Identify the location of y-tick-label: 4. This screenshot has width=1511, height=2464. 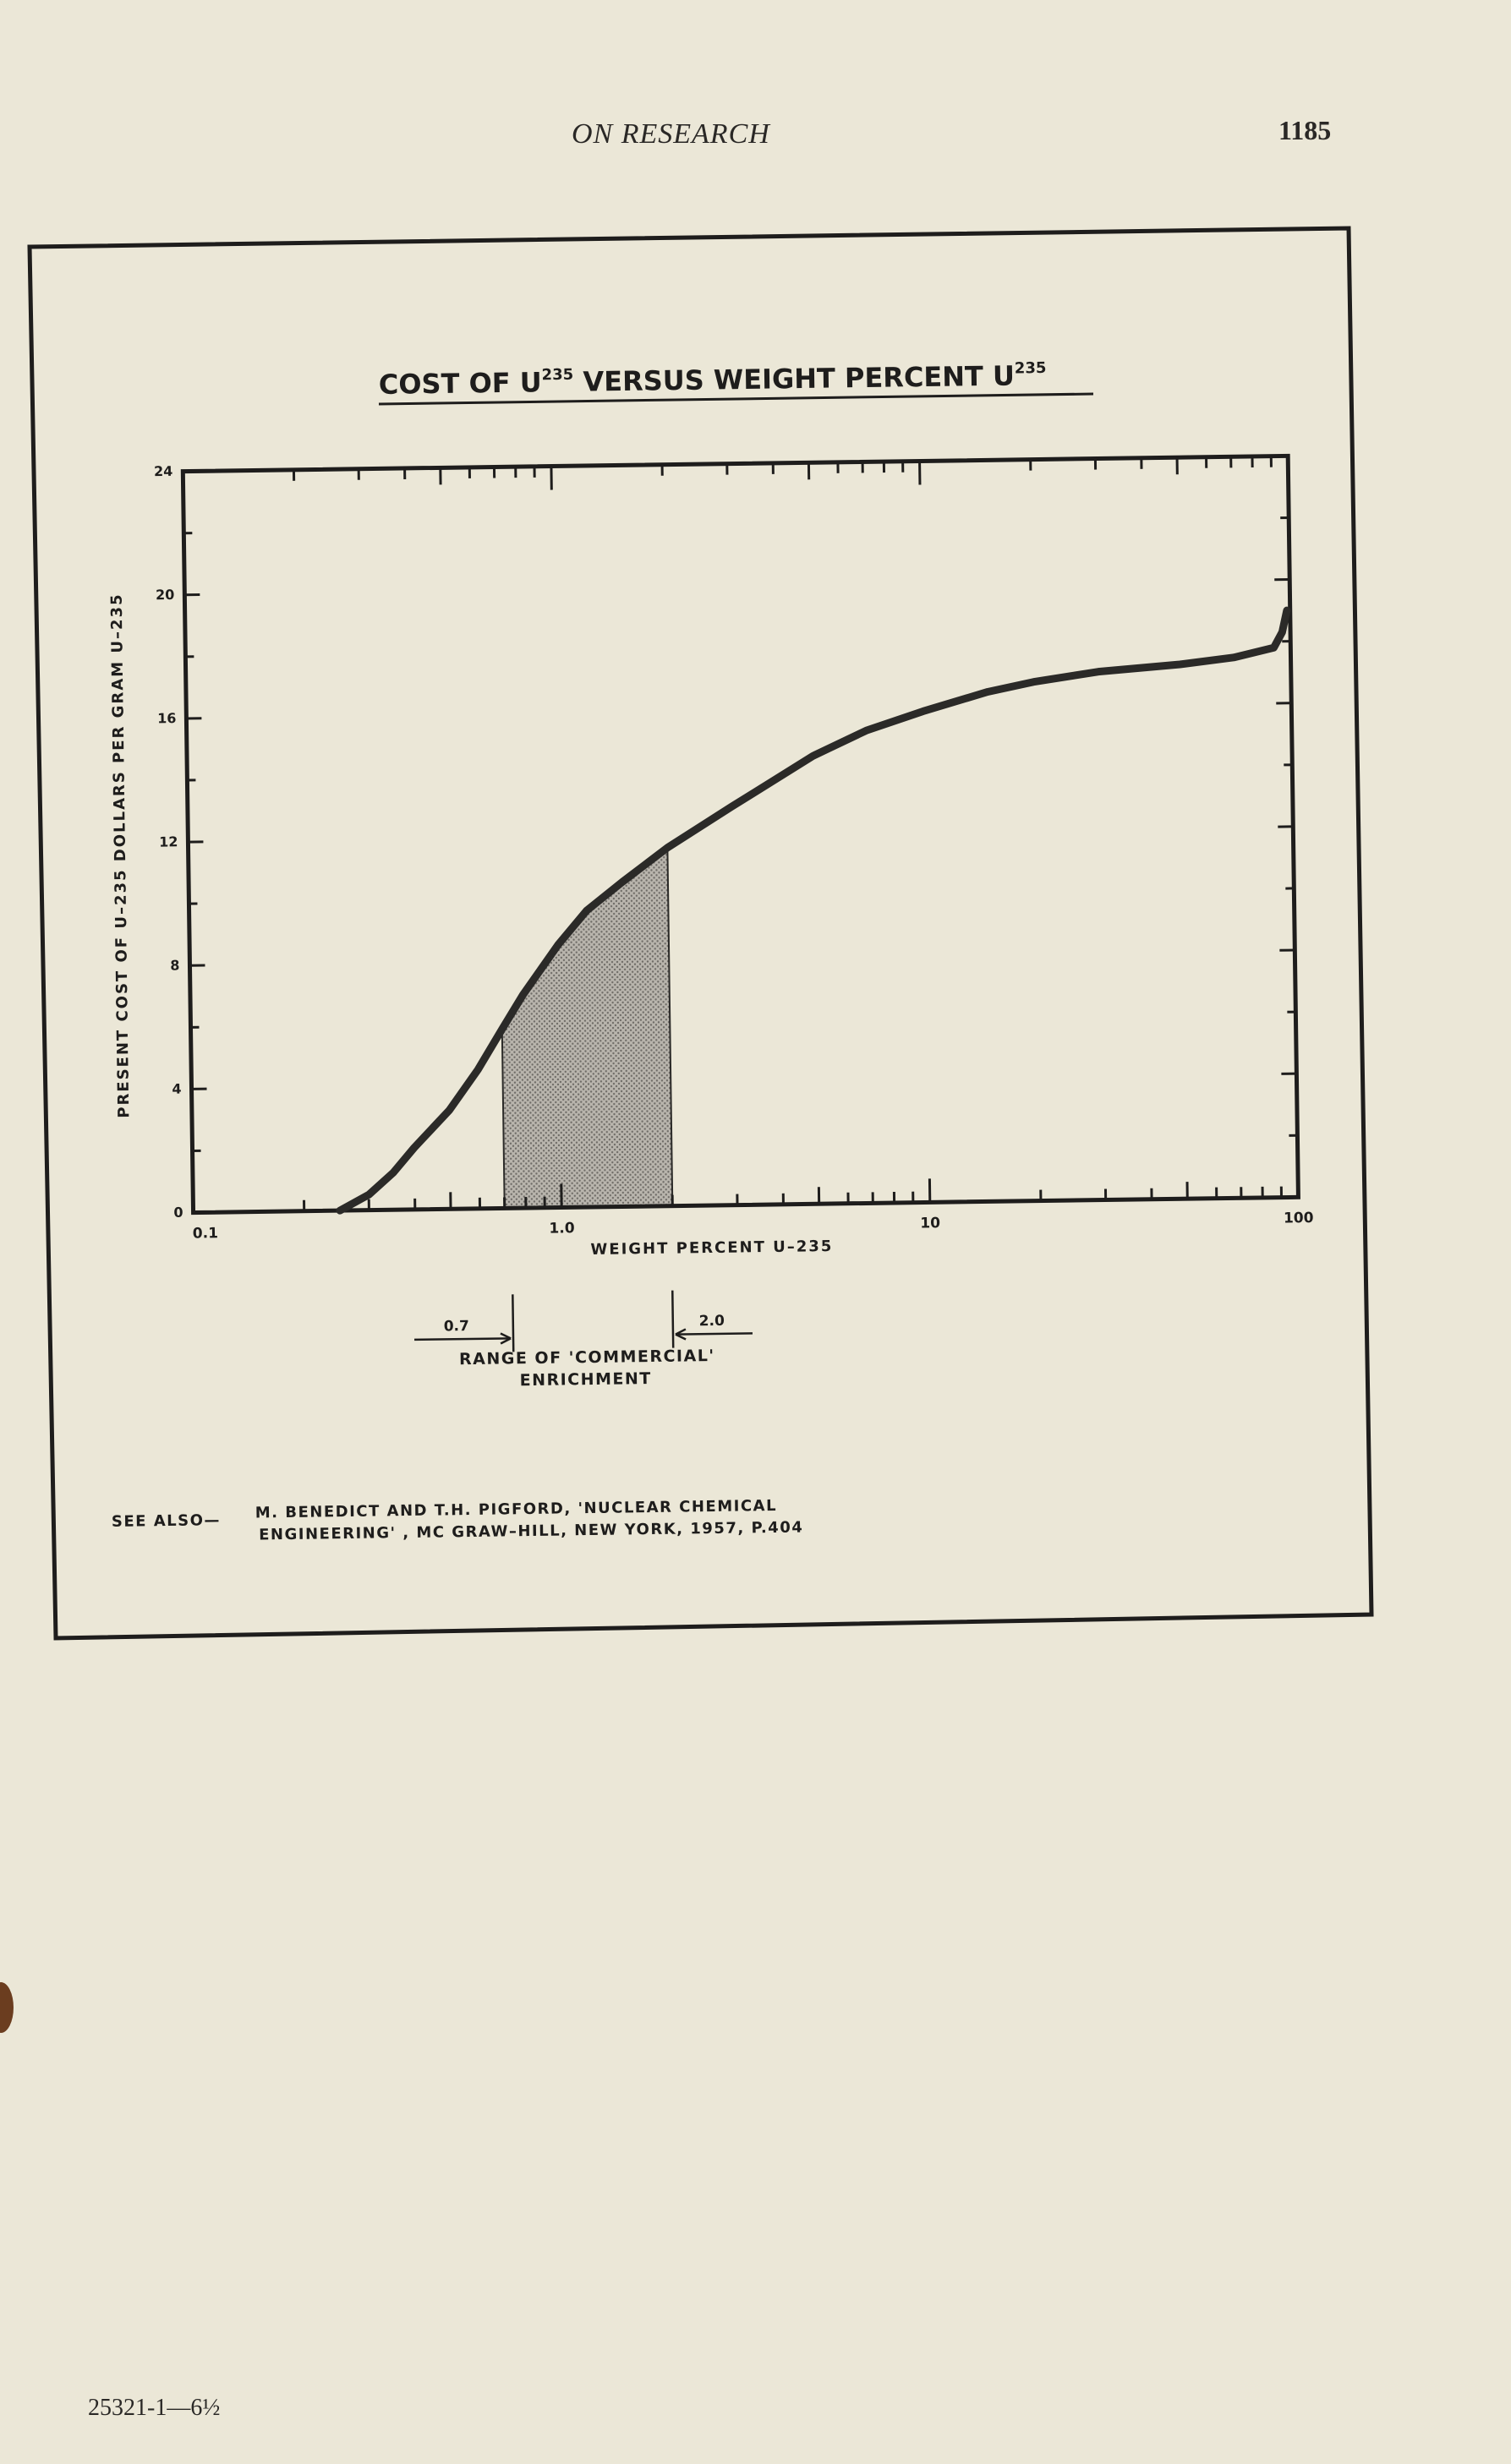
(176, 1089).